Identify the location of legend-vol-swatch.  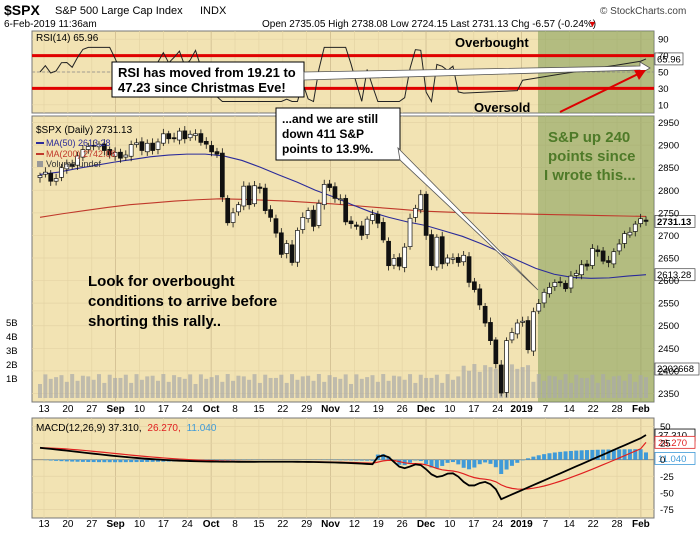
(40, 164).